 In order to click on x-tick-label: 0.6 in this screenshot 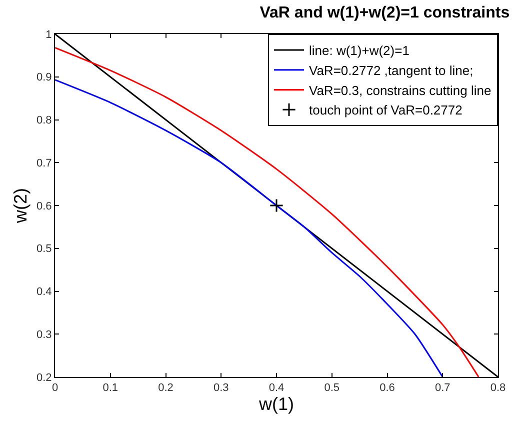, I will do `click(387, 388)`.